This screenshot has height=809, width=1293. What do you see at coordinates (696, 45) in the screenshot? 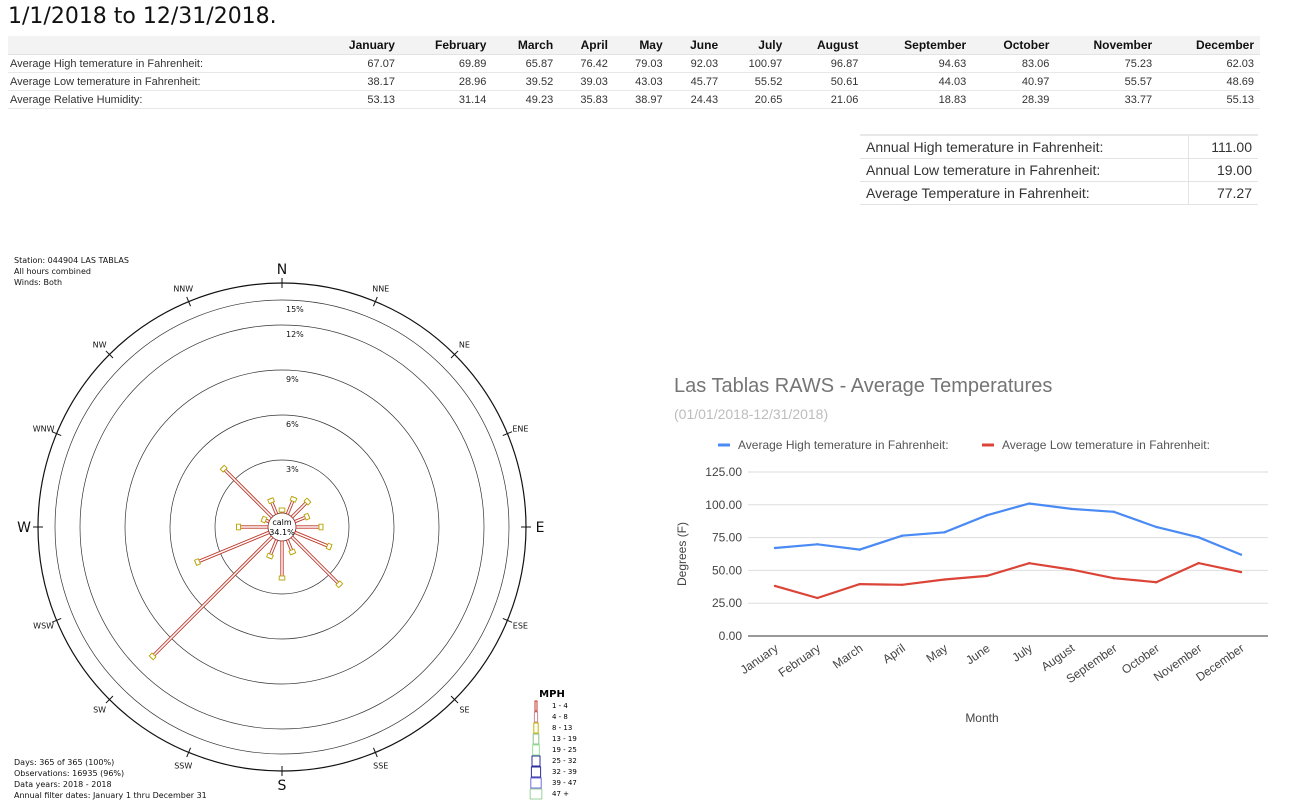
I see `month-header: June` at bounding box center [696, 45].